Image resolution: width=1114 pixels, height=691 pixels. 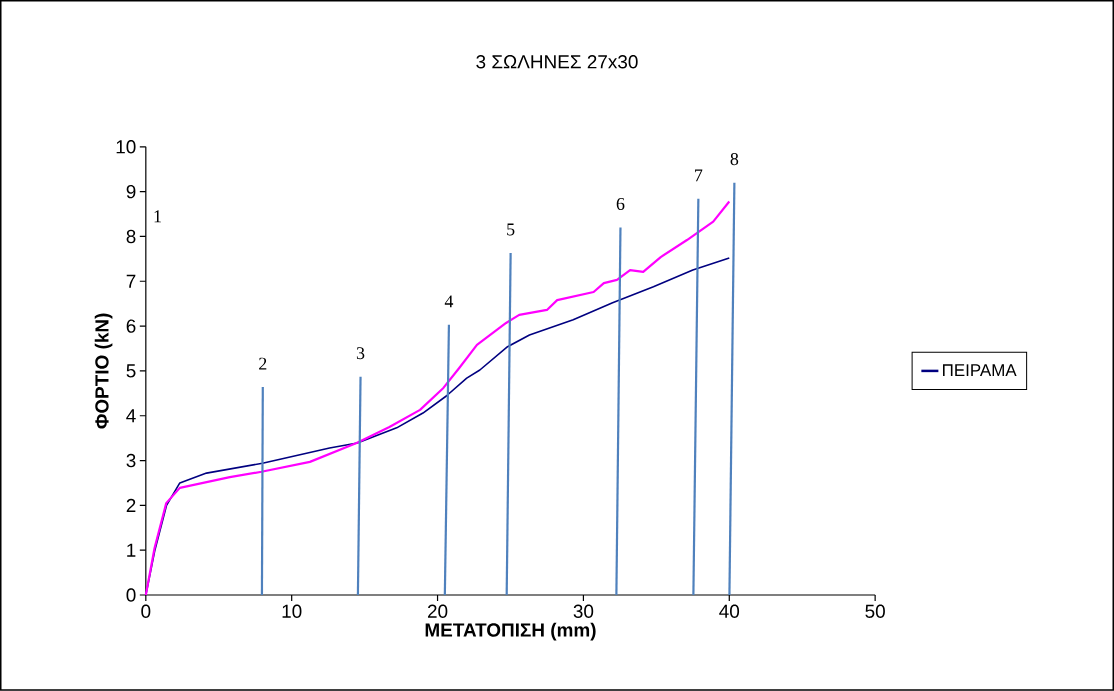 What do you see at coordinates (131, 460) in the screenshot?
I see `y-tick-label: 3` at bounding box center [131, 460].